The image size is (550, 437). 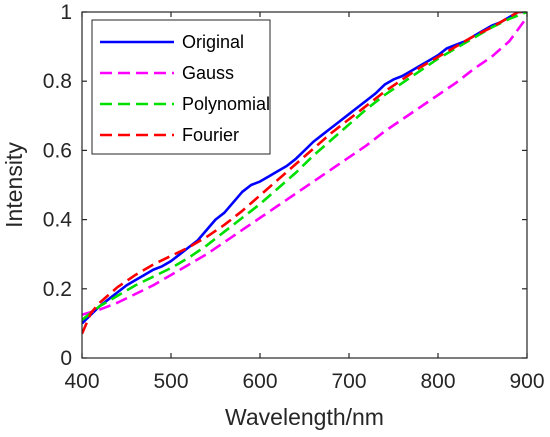 I want to click on x-tick-label: 600, so click(x=259, y=381).